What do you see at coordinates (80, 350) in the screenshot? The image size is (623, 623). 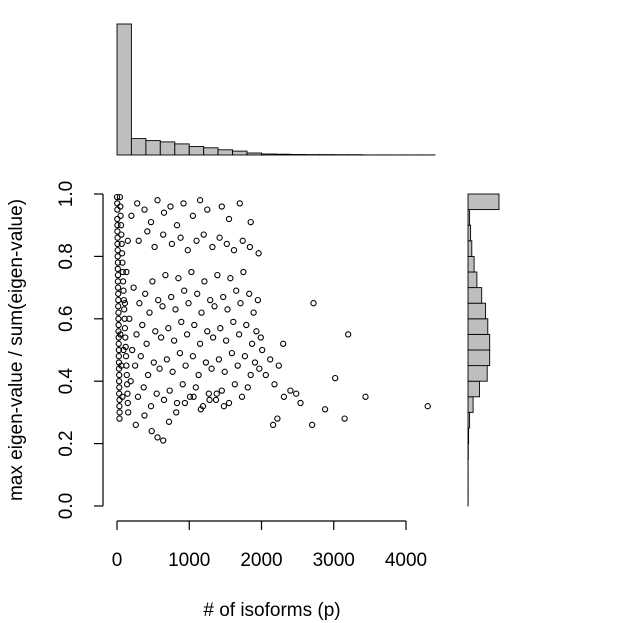 I see `y-axis: 0.0 0.2 0.4 0.6 0.8 1.0` at bounding box center [80, 350].